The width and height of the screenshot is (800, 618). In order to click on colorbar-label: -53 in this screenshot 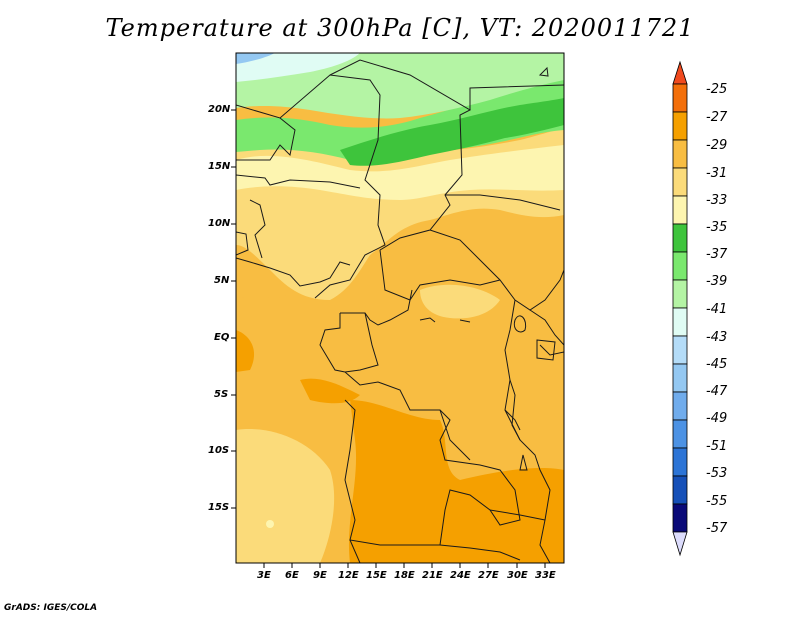, I will do `click(717, 473)`.